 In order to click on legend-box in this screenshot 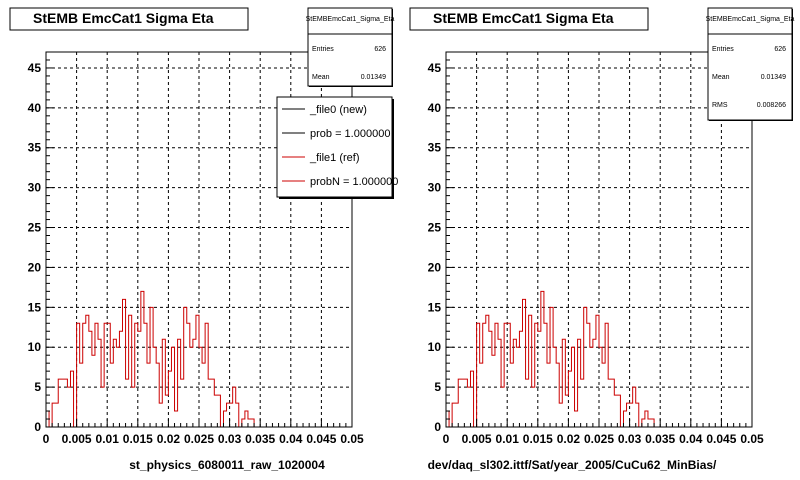, I will do `click(334, 147)`.